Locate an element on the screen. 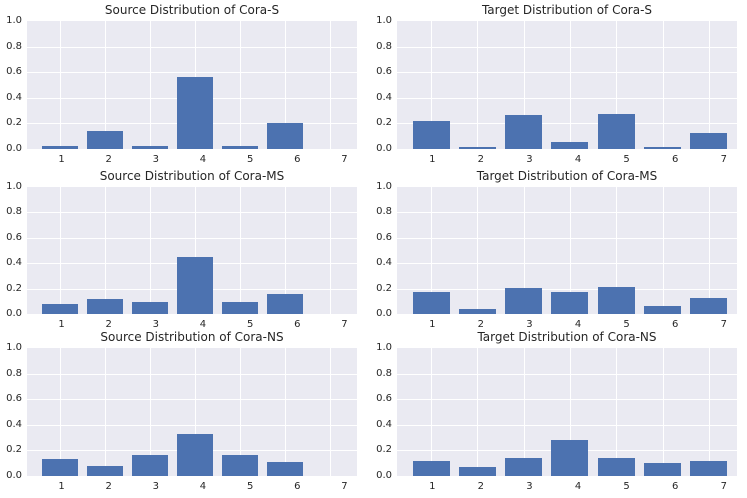 This screenshot has height=498, width=747. chart-title: Target Distribution of Cora-NS is located at coordinates (567, 337).